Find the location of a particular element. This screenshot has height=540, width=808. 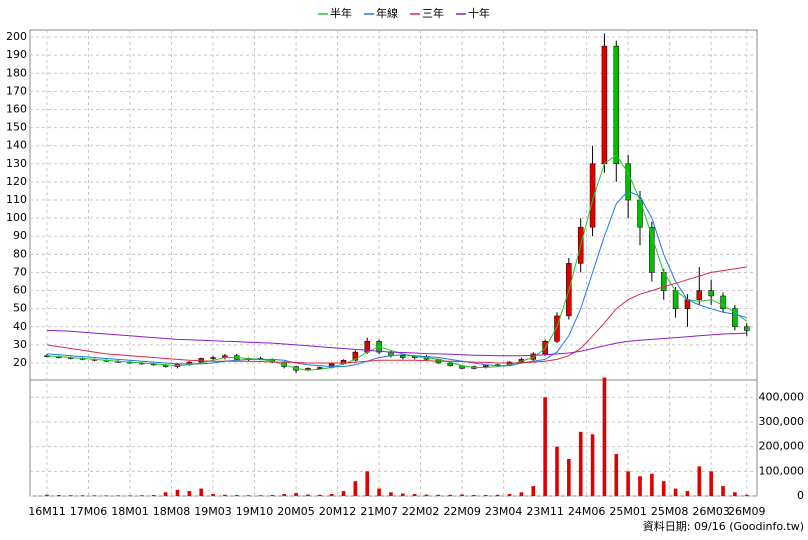

x-tick-label: 23M04 is located at coordinates (504, 511).